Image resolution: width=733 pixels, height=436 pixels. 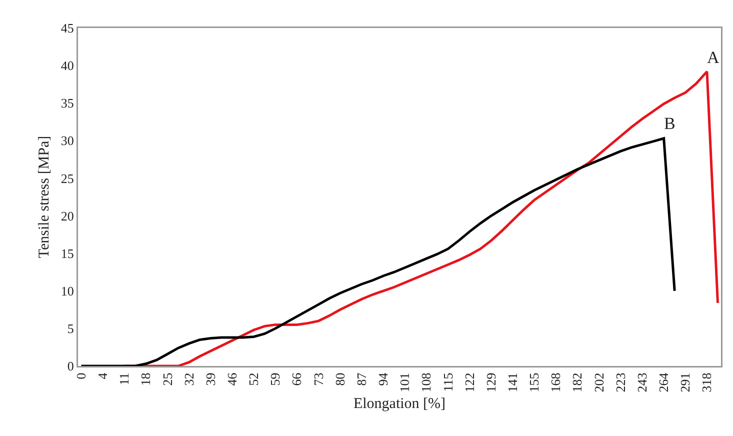 I want to click on x-tick-label: 223, so click(x=620, y=382).